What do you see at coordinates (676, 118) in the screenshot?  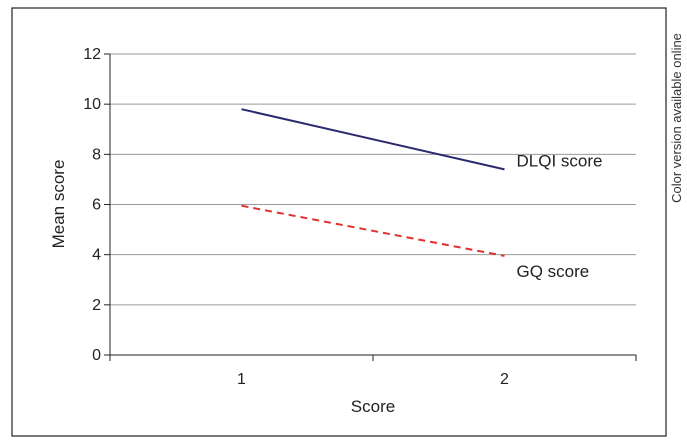 I see `color-version-note: Color version available online` at bounding box center [676, 118].